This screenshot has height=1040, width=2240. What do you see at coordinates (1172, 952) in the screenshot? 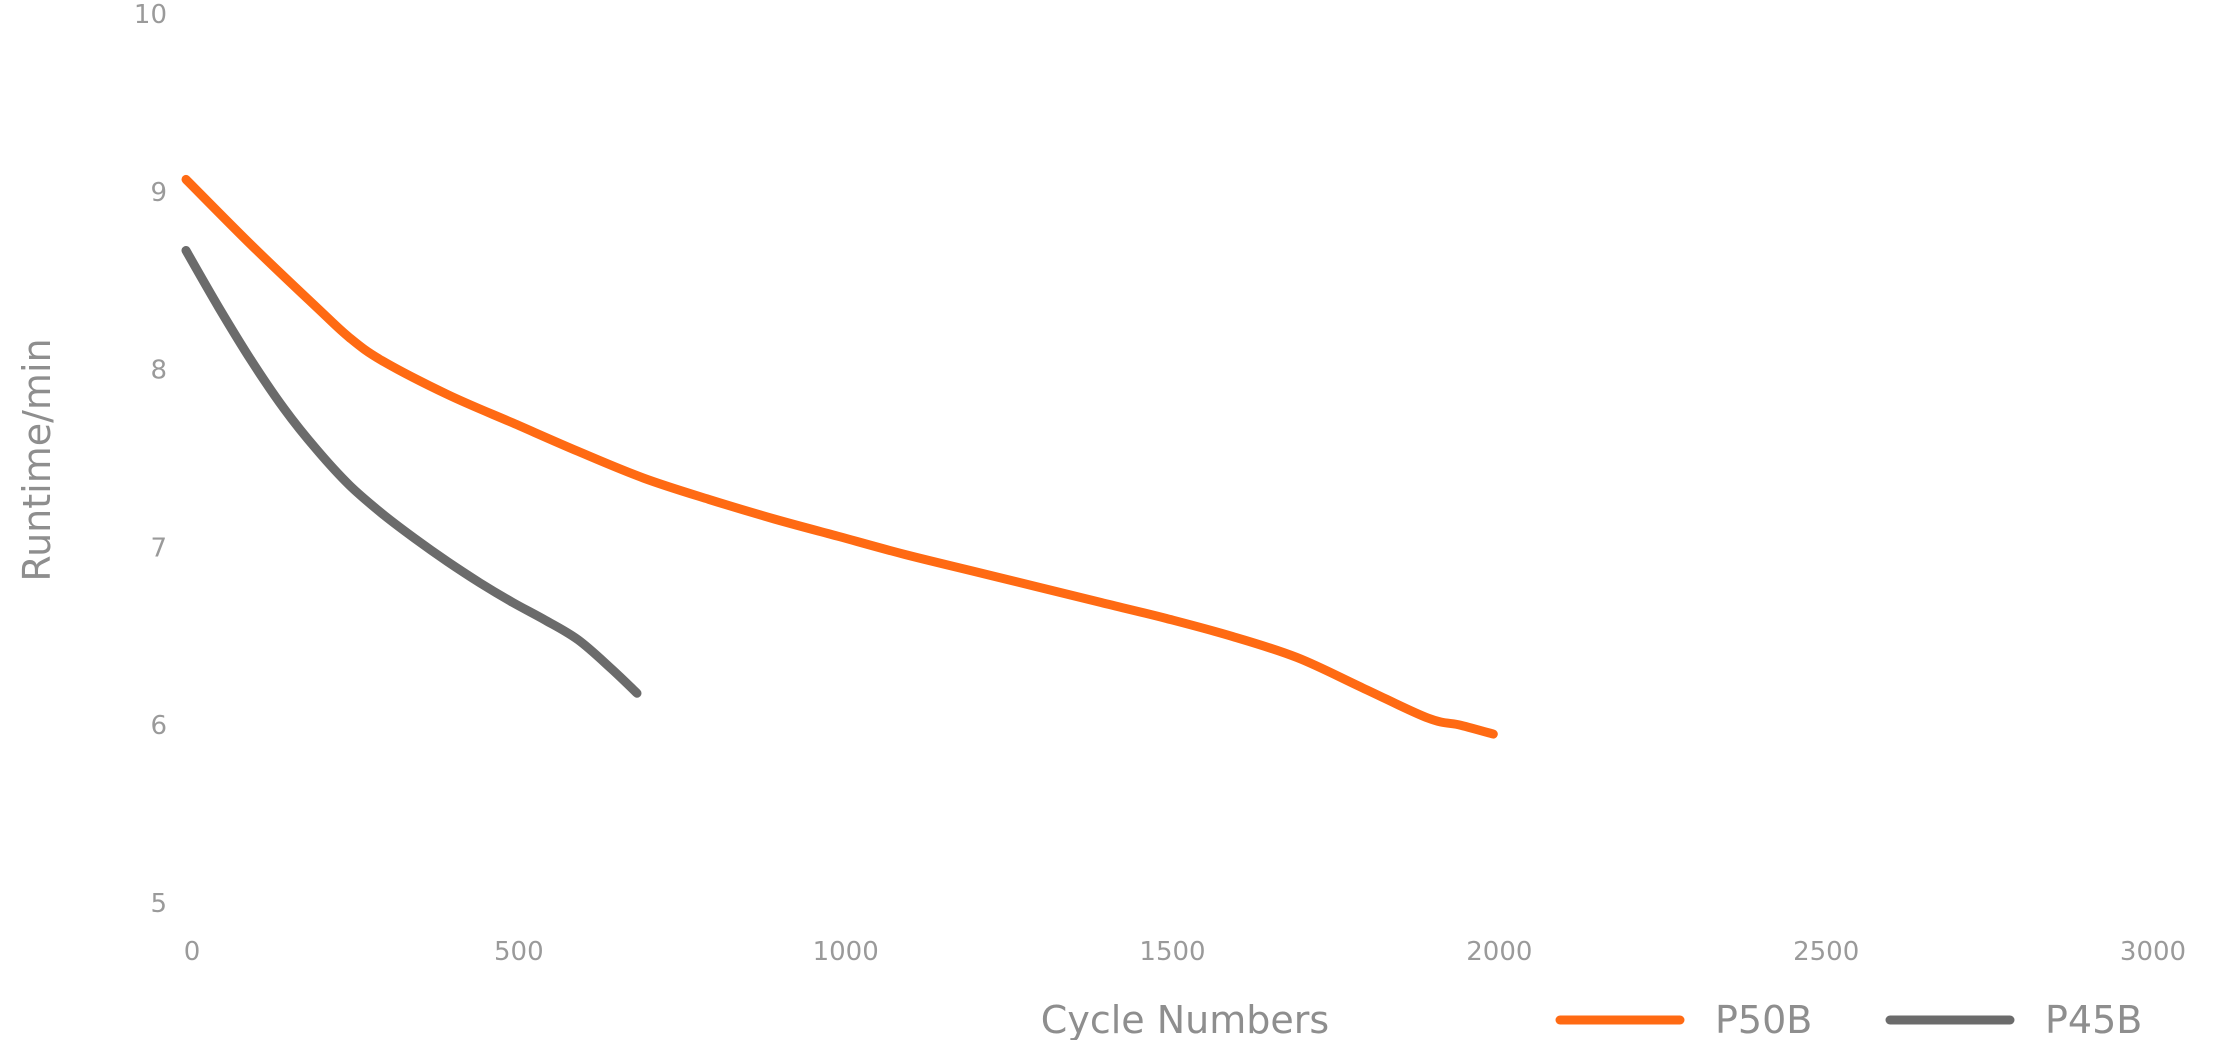
I see `x-tick-label: 1500` at bounding box center [1172, 952].